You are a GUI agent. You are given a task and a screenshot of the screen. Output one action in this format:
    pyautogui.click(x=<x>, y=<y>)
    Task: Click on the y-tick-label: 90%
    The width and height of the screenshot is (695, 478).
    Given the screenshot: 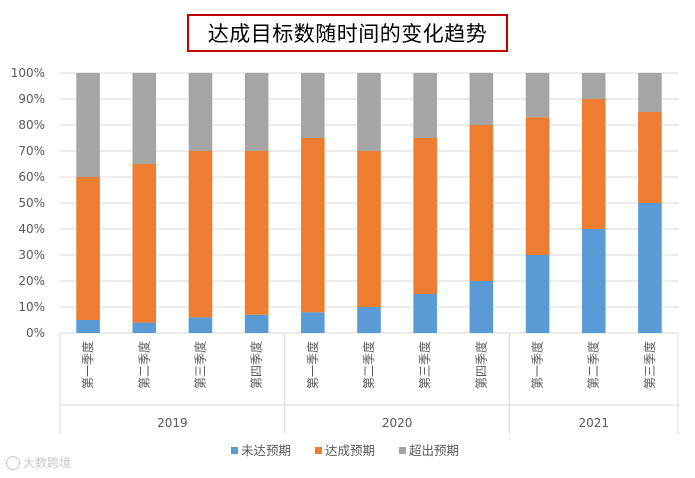 What is the action you would take?
    pyautogui.click(x=31, y=99)
    